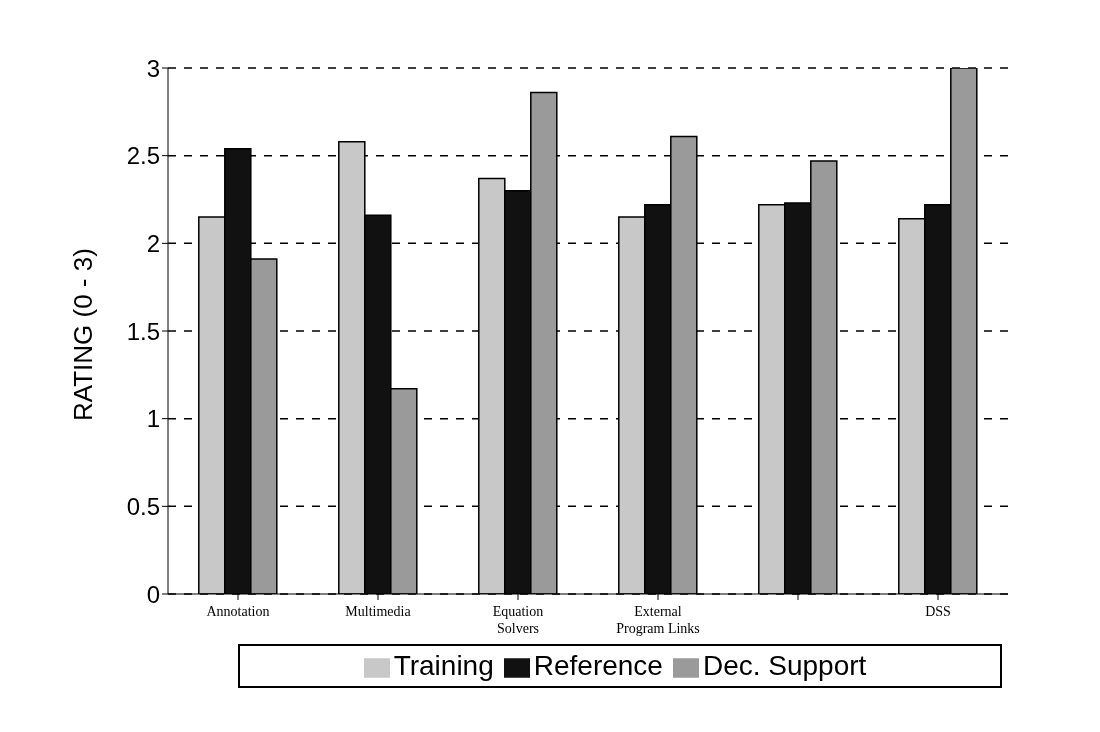 This screenshot has width=1100, height=732. Describe the element at coordinates (153, 419) in the screenshot. I see `y-tick-label: 1` at that location.